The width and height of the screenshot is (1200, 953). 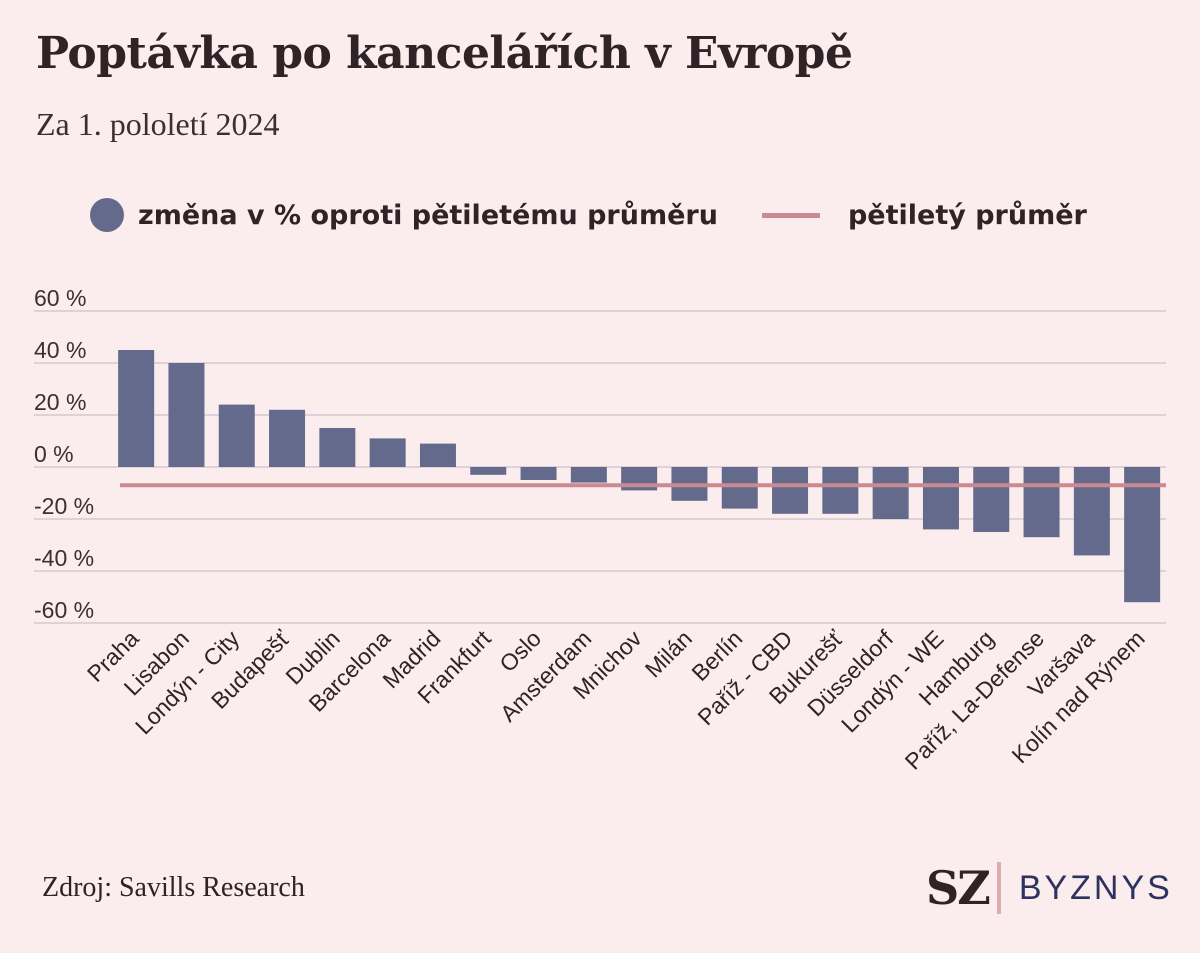 What do you see at coordinates (54, 454) in the screenshot?
I see `y-tick-label: 0 %` at bounding box center [54, 454].